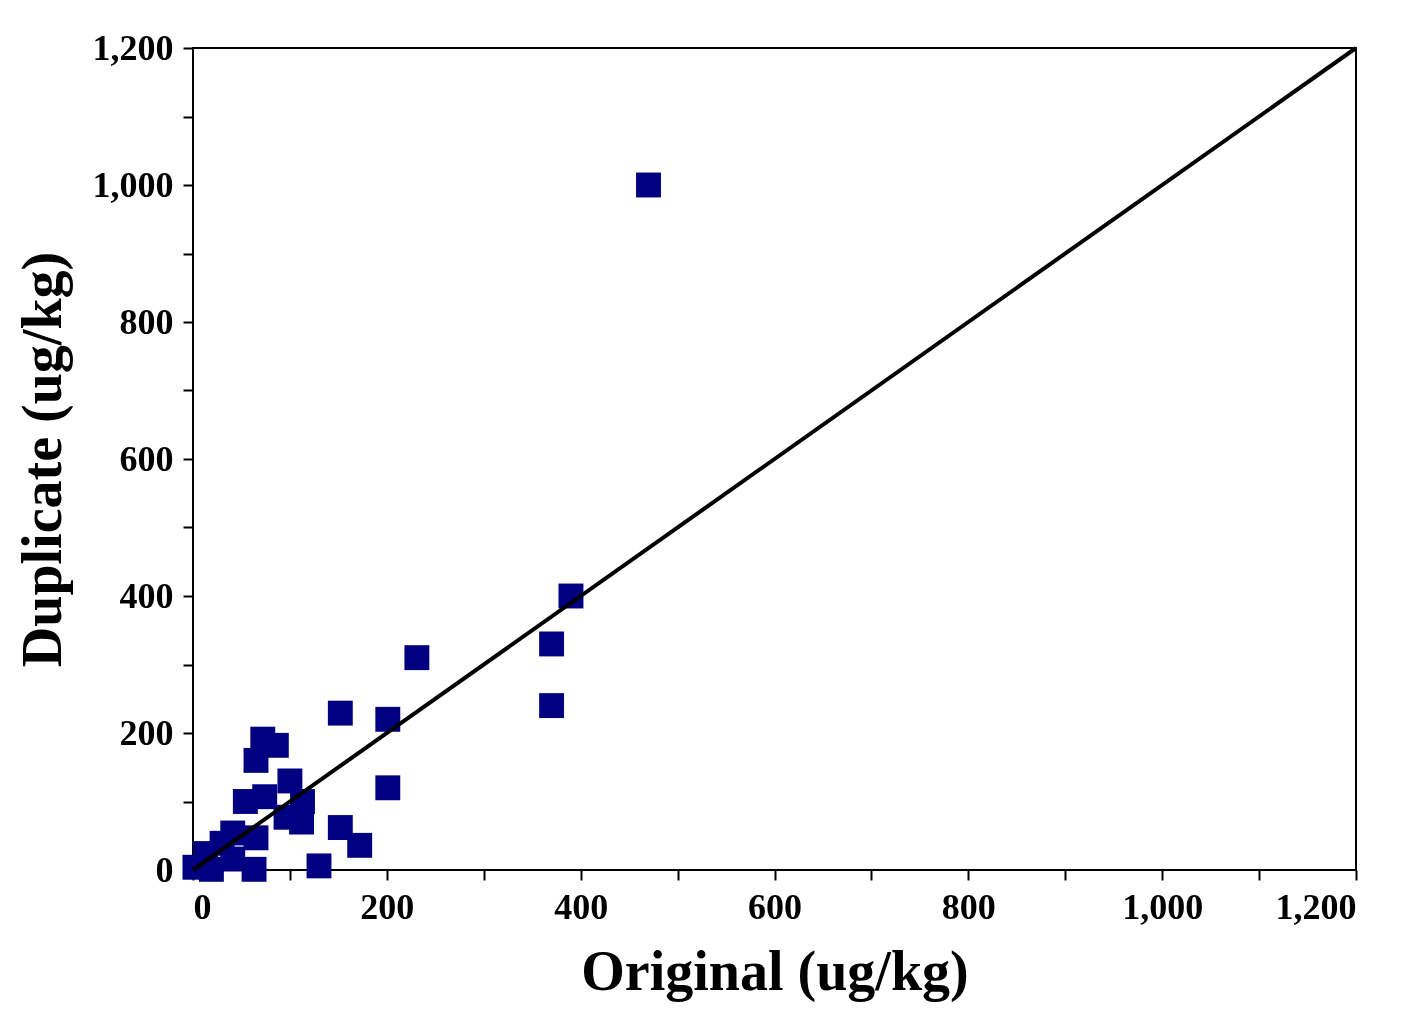  What do you see at coordinates (133, 47) in the screenshot?
I see `y-tick-label: 1,200` at bounding box center [133, 47].